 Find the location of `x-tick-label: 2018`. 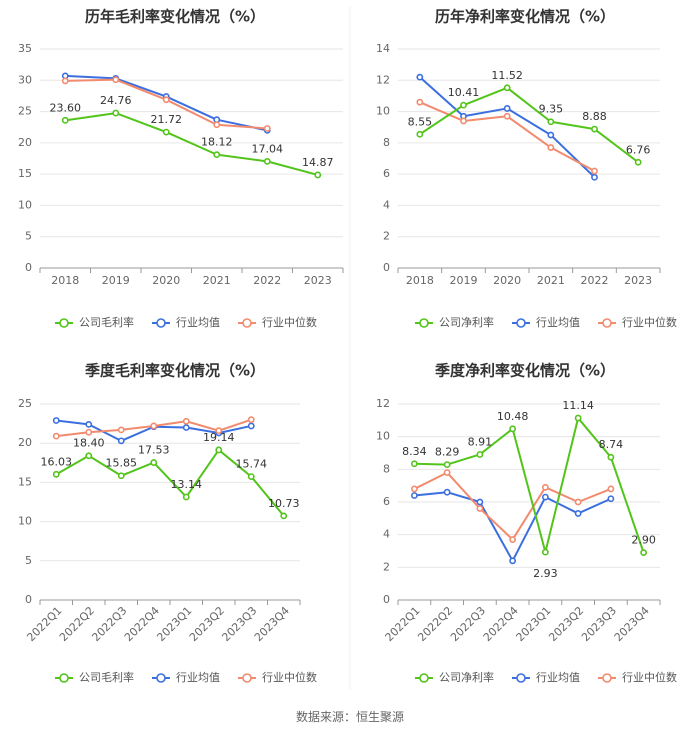

x-tick-label: 2018 is located at coordinates (65, 280).